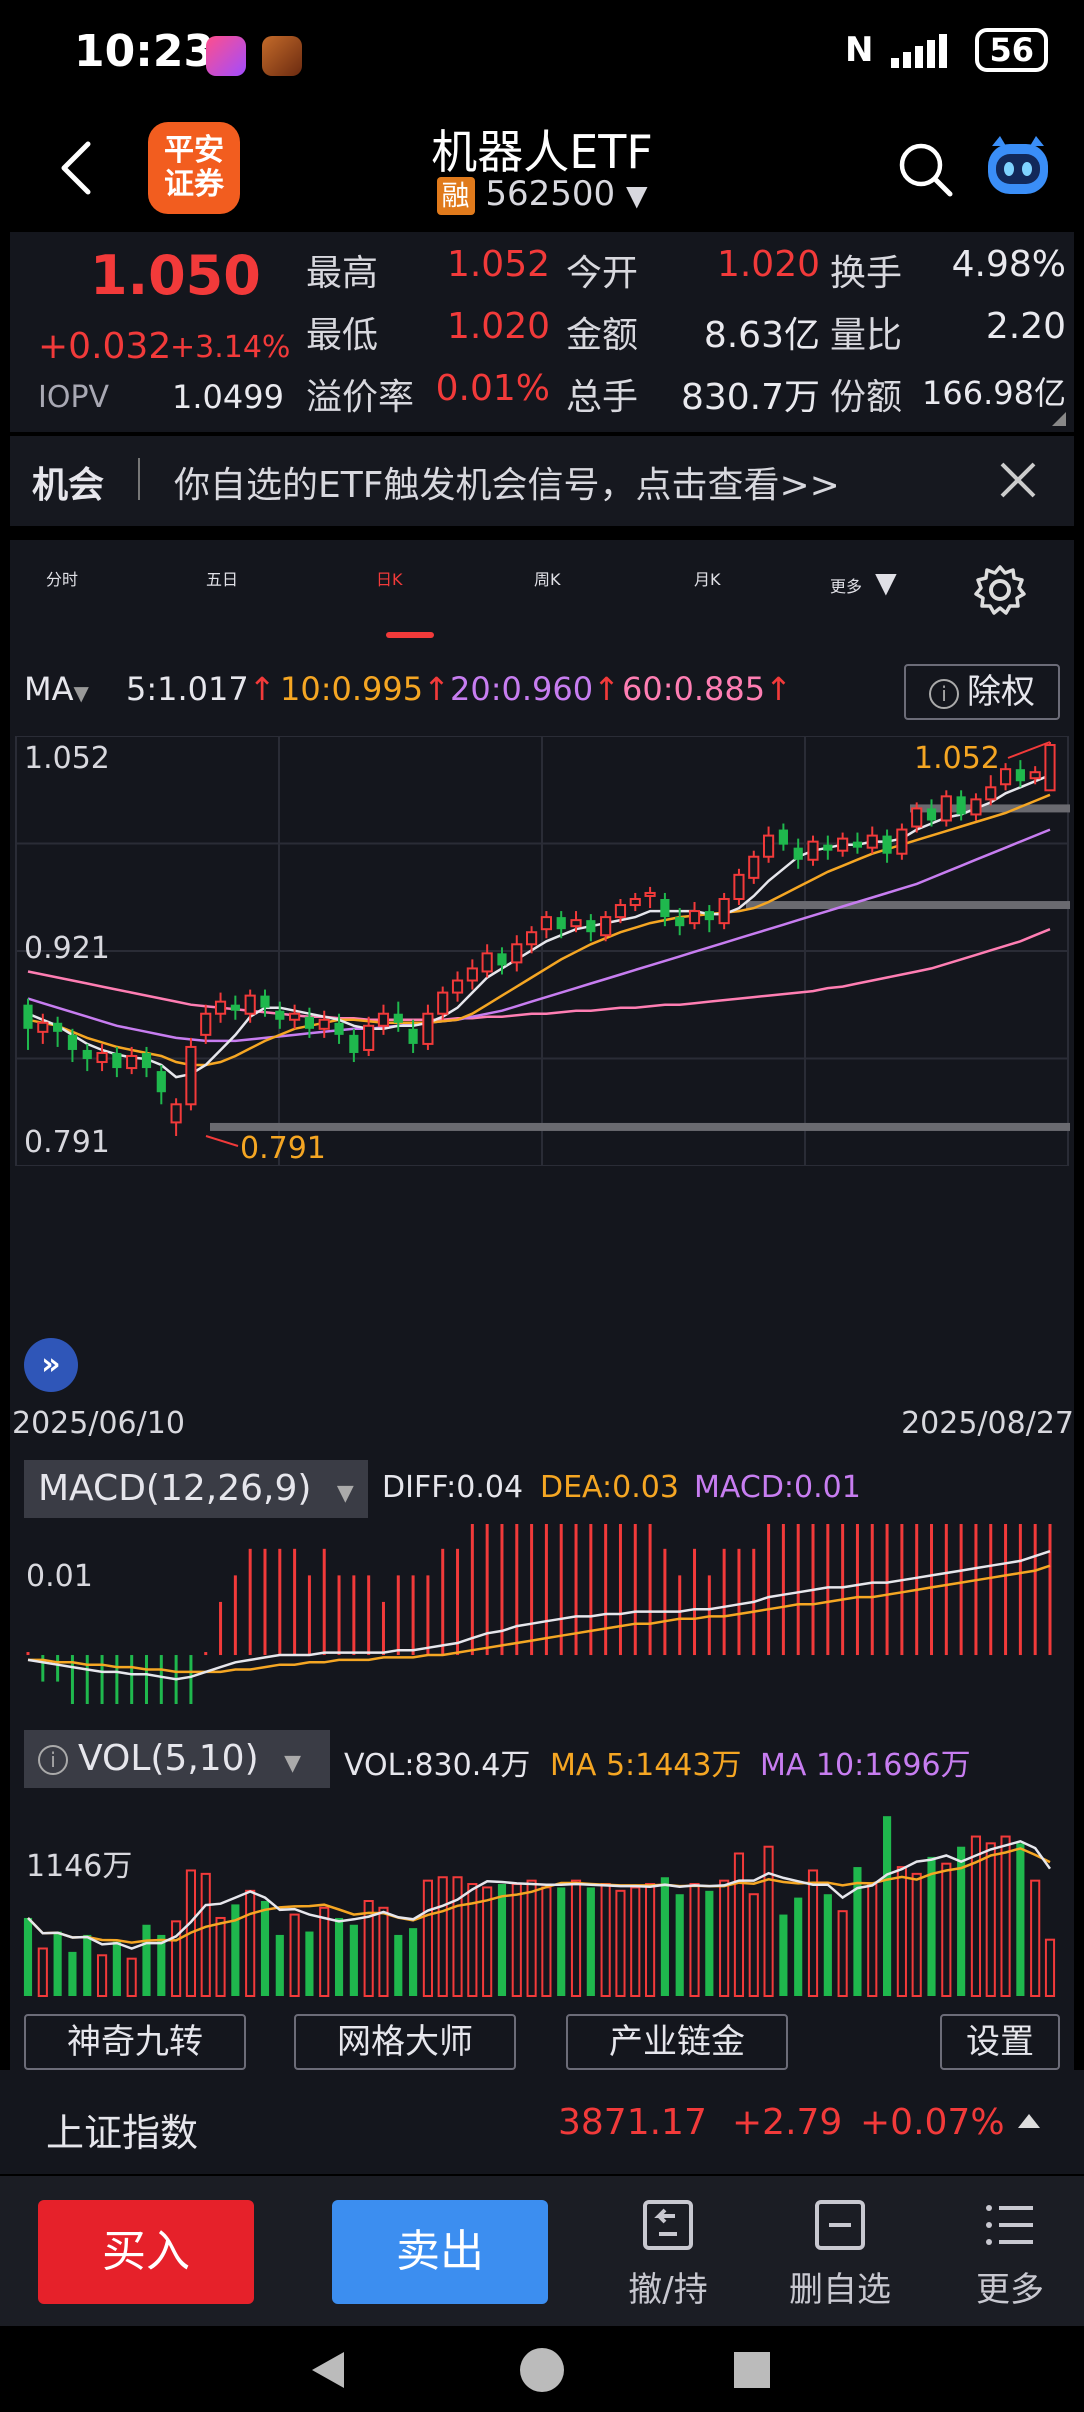 This screenshot has width=1084, height=2412. I want to click on margin-tag: 融, so click(455, 195).